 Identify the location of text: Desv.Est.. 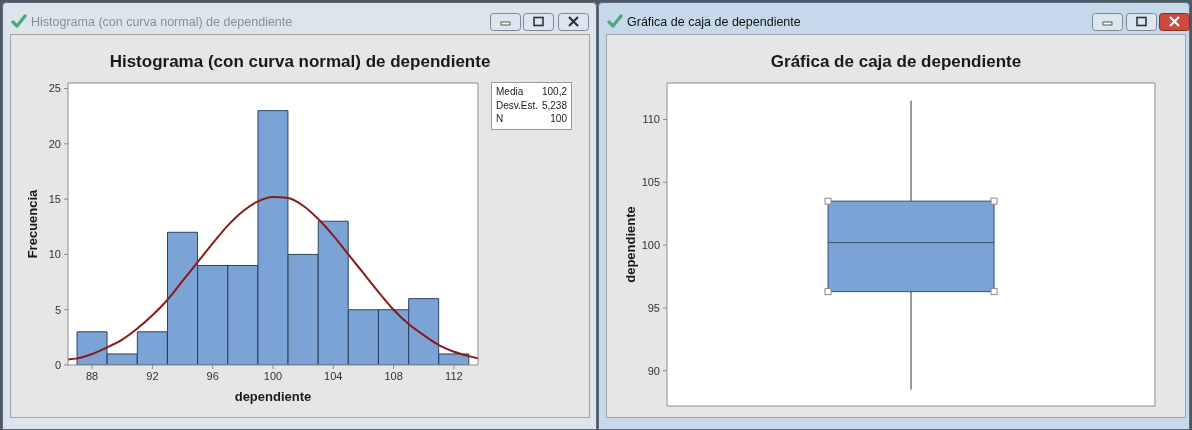
(517, 105).